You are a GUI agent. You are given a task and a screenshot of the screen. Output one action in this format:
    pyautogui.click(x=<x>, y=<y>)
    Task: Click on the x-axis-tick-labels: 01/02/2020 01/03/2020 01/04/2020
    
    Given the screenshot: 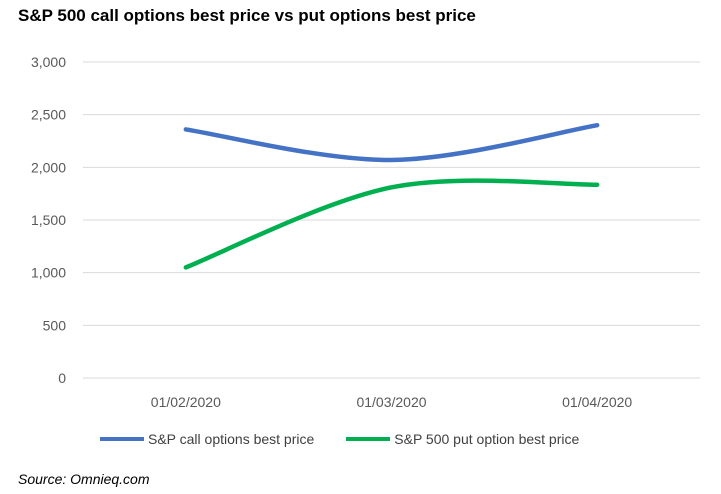 What is the action you would take?
    pyautogui.click(x=392, y=402)
    